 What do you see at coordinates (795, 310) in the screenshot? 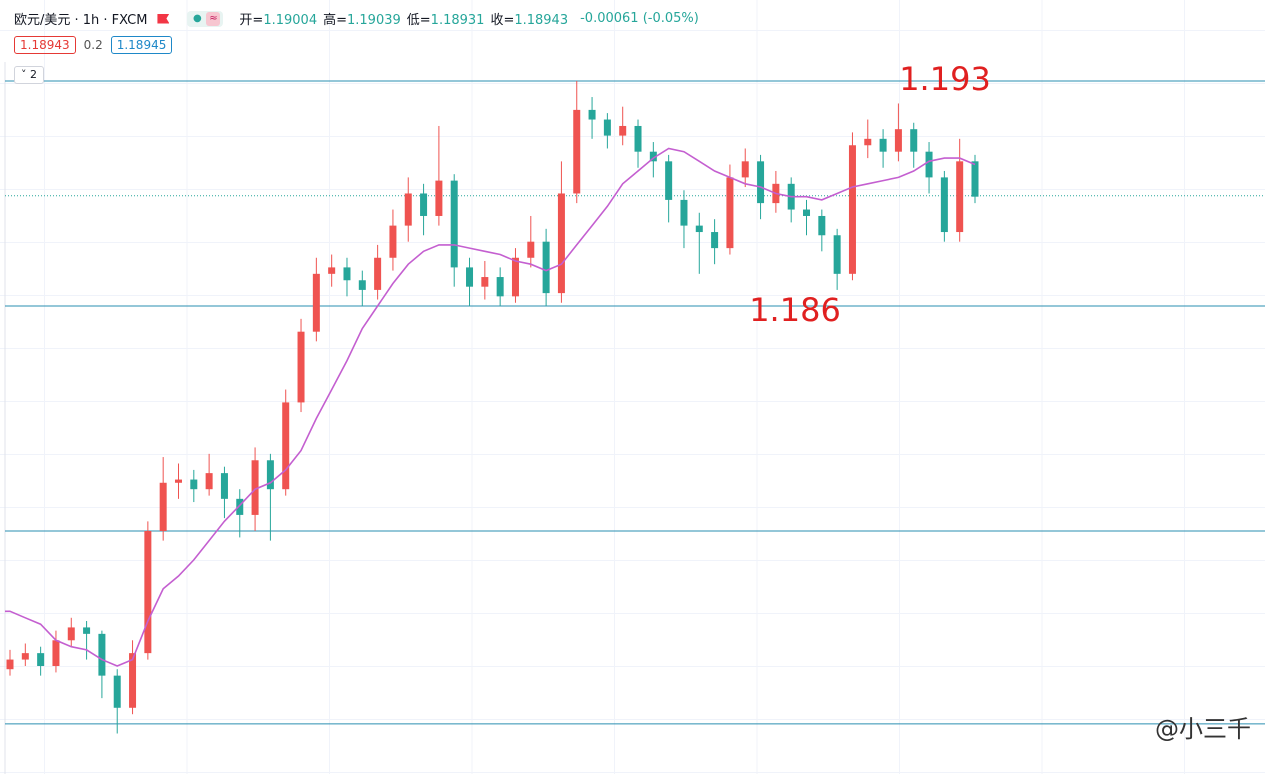
I see `annotation: 1.186` at bounding box center [795, 310].